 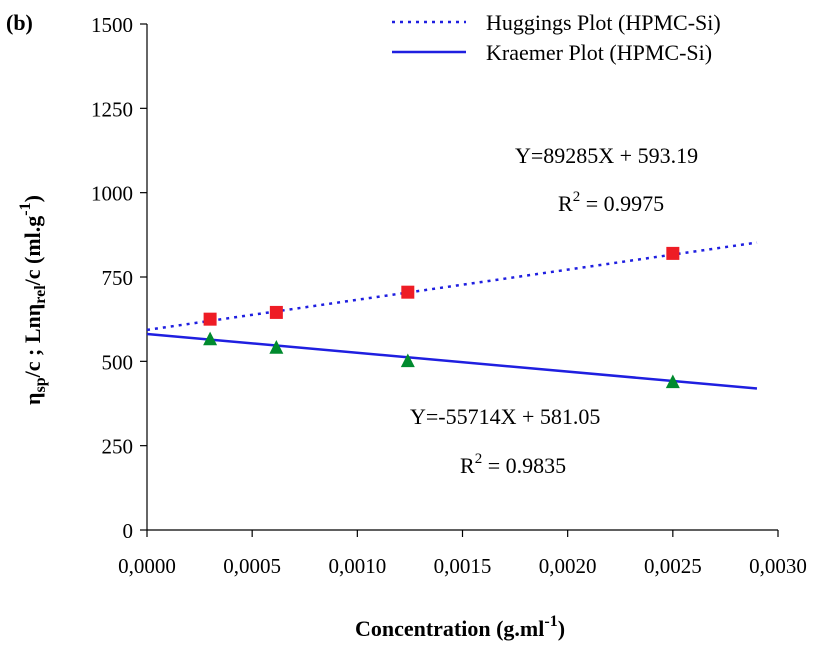 I want to click on equation-huggings: Y=89285X + 593.19, so click(x=606, y=155).